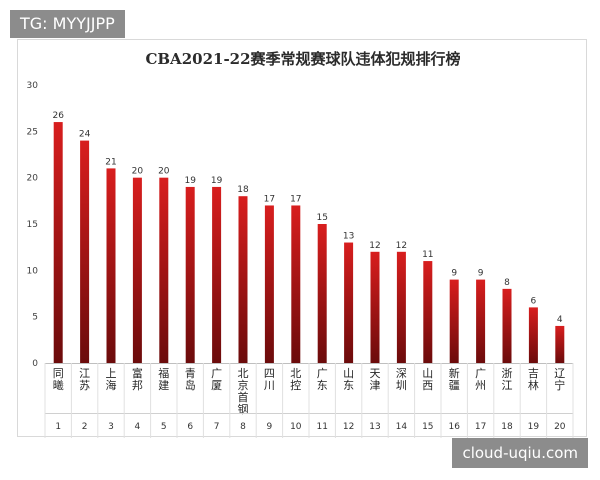 Image resolution: width=600 pixels, height=480 pixels. What do you see at coordinates (427, 255) in the screenshot?
I see `bar-value-label: 11` at bounding box center [427, 255].